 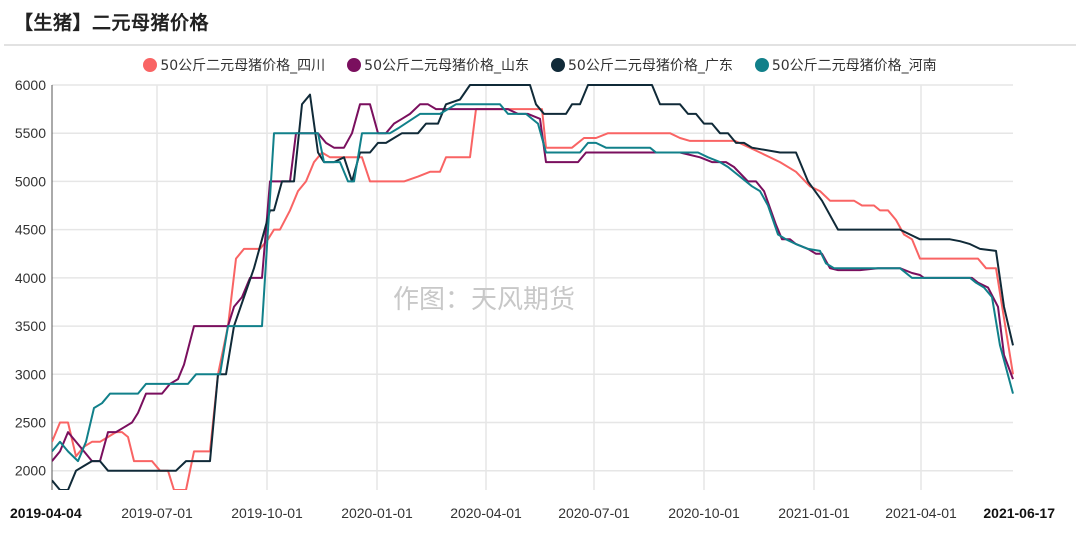 I want to click on legend-label: 50公斤二元母猪价格_山东, so click(x=446, y=66).